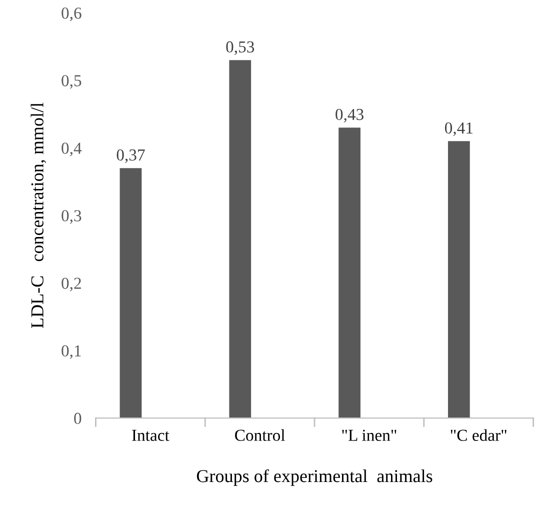 Image resolution: width=547 pixels, height=513 pixels. Describe the element at coordinates (458, 129) in the screenshot. I see `data-label: 0,41` at that location.